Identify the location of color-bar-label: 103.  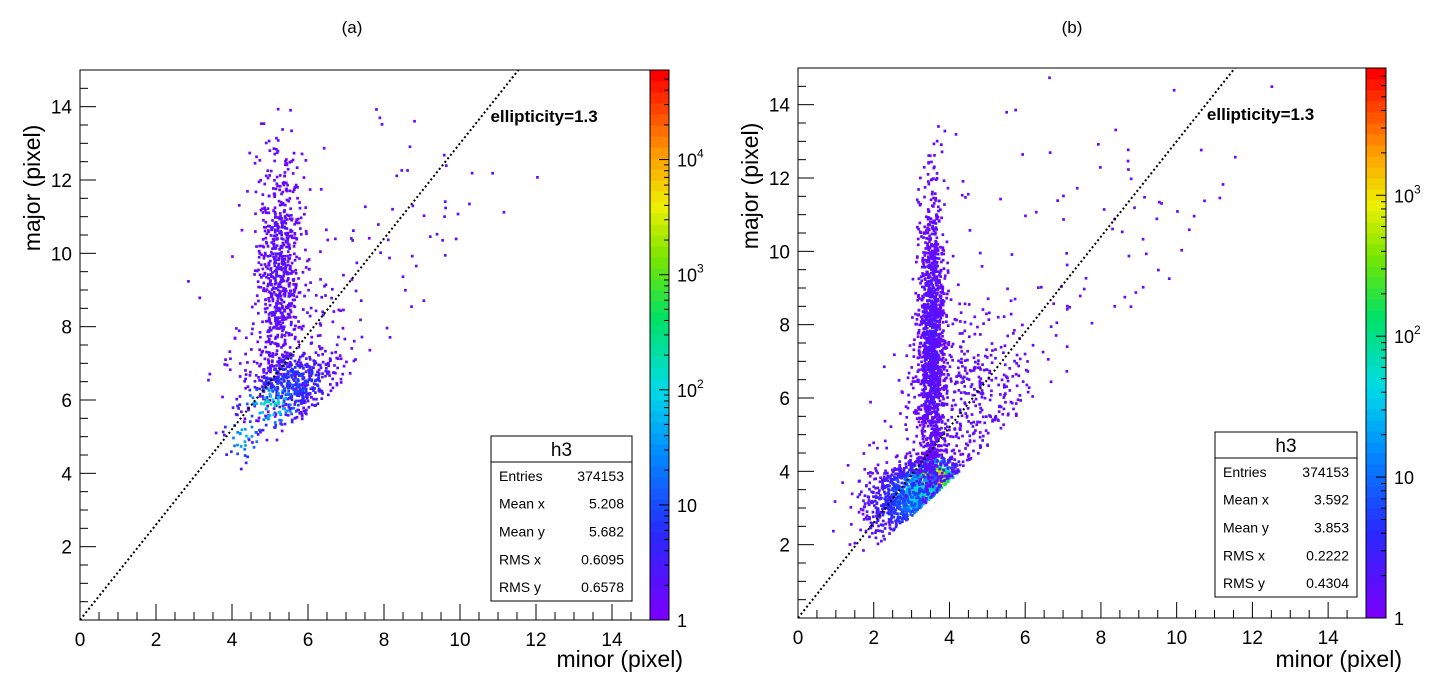
(690, 274).